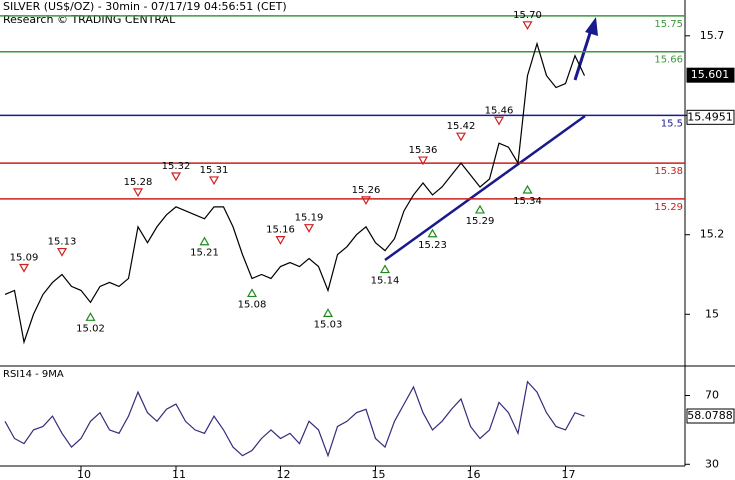 Image resolution: width=735 pixels, height=480 pixels. Describe the element at coordinates (309, 218) in the screenshot. I see `peak-label: 15.19` at that location.